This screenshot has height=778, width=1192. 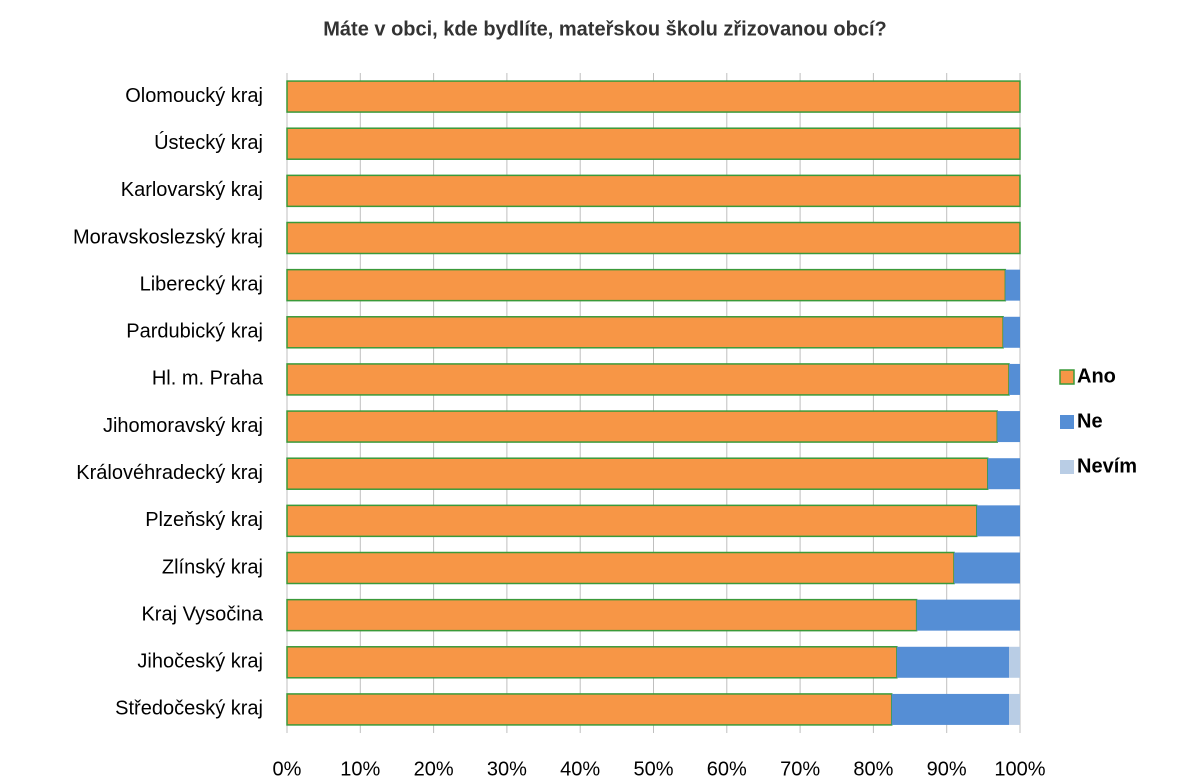 What do you see at coordinates (800, 768) in the screenshot?
I see `x-tick-label: 70%` at bounding box center [800, 768].